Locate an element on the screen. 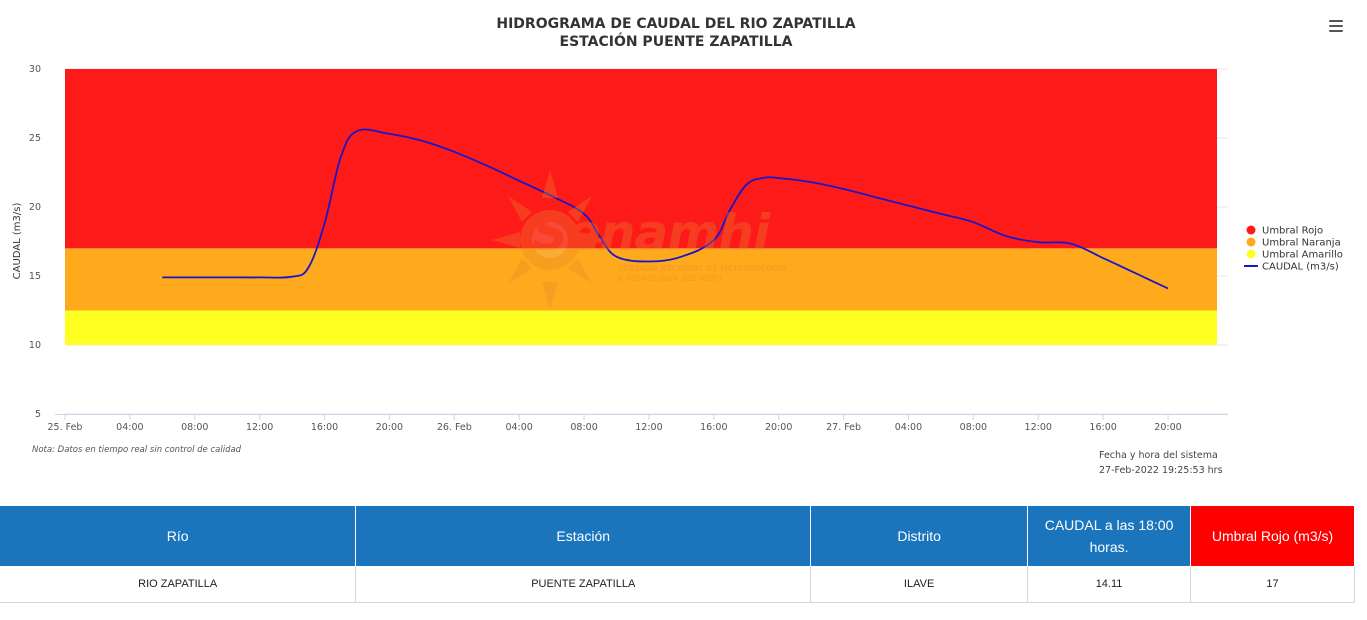  y-axis-label: CAUDAL (m3/s) is located at coordinates (17, 241).